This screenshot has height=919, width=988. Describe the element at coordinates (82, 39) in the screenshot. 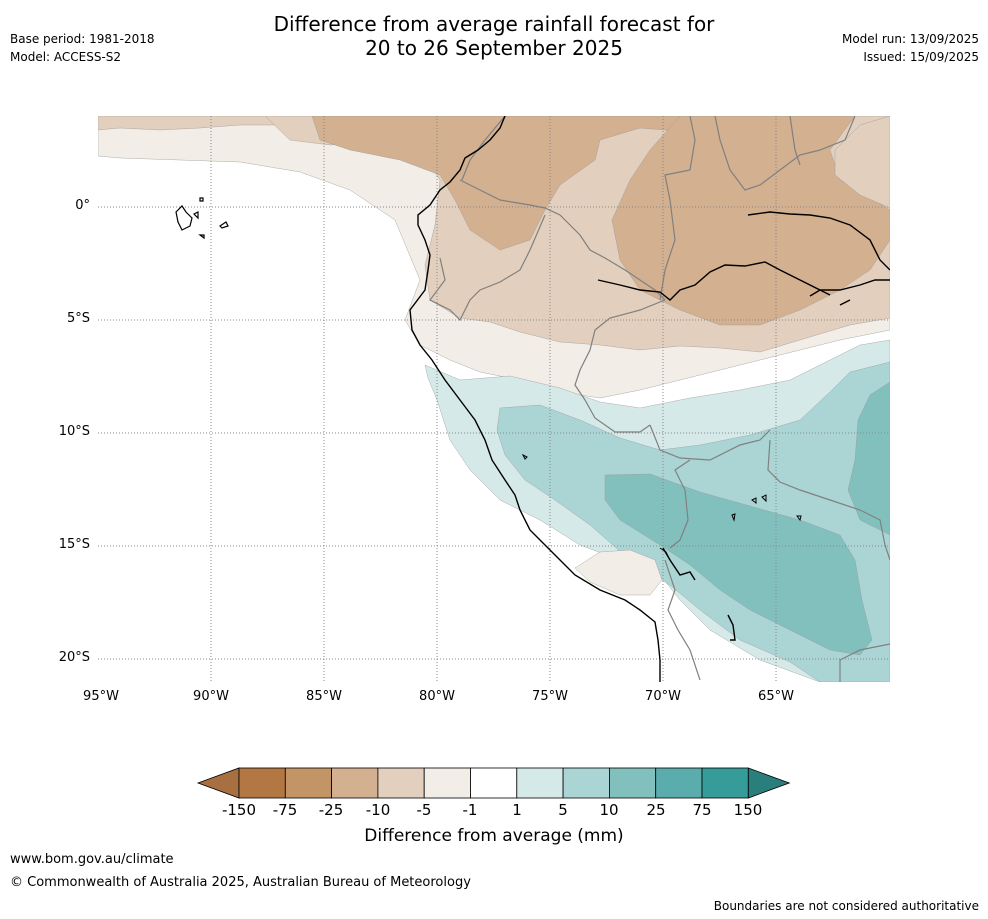

I see `base-period-text: Base period: 1981-2018` at that location.